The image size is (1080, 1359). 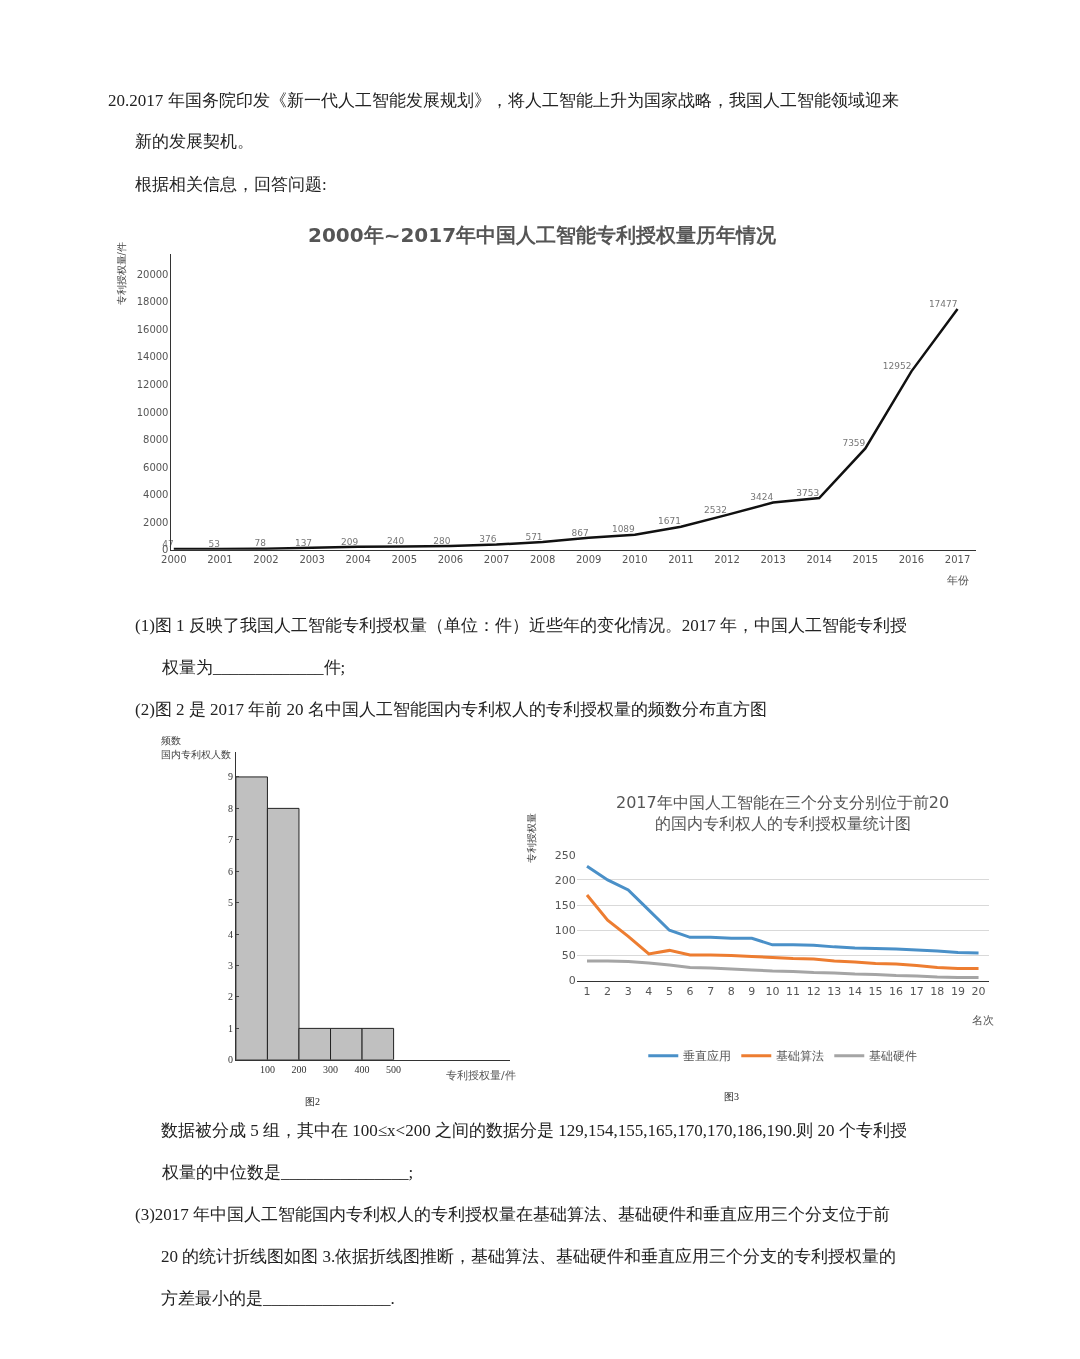 What do you see at coordinates (303, 542) in the screenshot?
I see `data-label: 137` at bounding box center [303, 542].